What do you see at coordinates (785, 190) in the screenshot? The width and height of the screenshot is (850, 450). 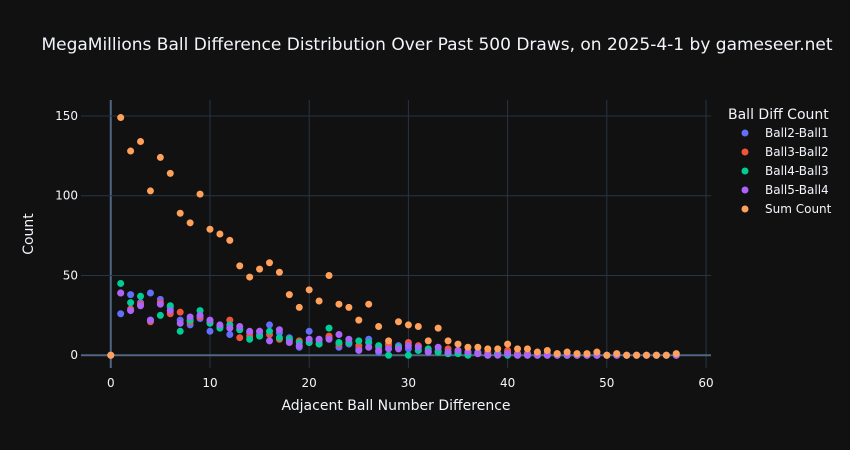 I see `legend-item: Ball5-Ball4` at bounding box center [785, 190].